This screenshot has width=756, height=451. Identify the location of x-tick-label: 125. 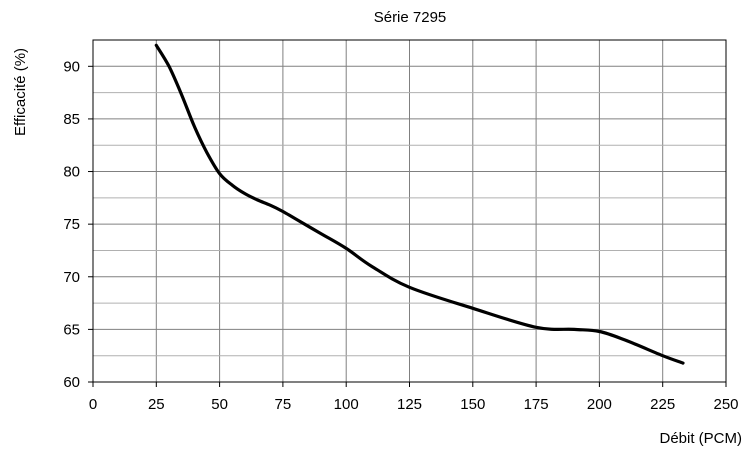
(409, 404).